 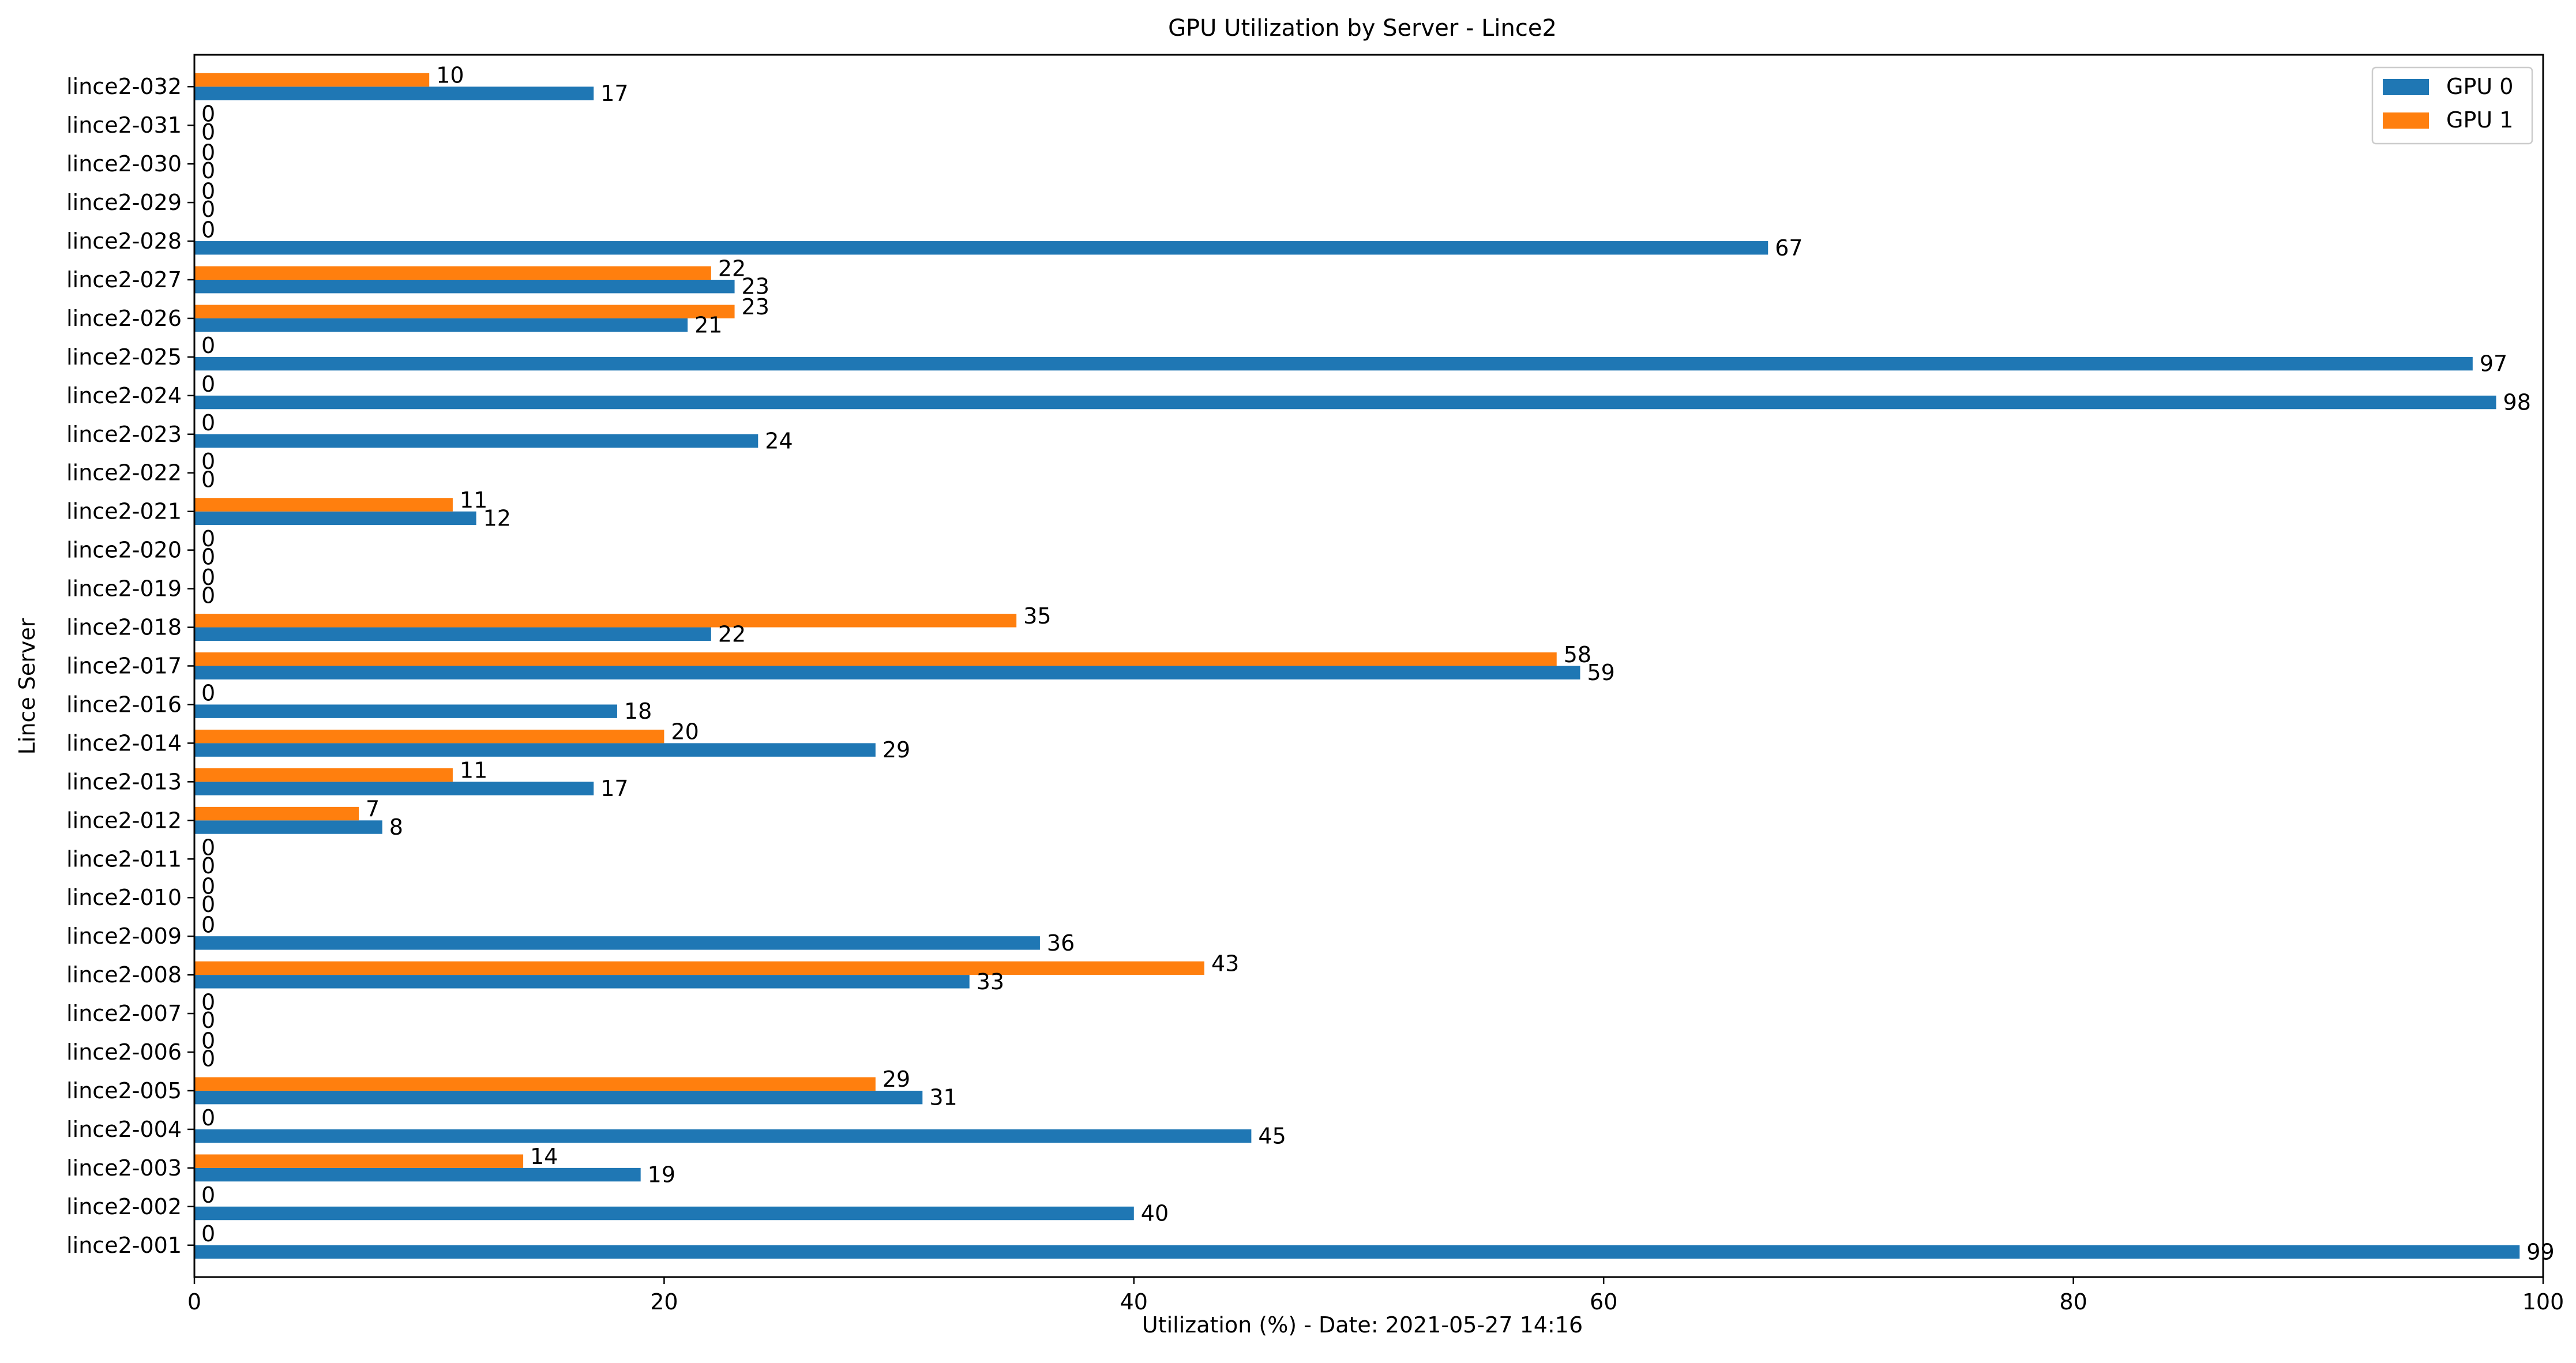 What do you see at coordinates (755, 286) in the screenshot?
I see `value-label-gpu0: 23` at bounding box center [755, 286].